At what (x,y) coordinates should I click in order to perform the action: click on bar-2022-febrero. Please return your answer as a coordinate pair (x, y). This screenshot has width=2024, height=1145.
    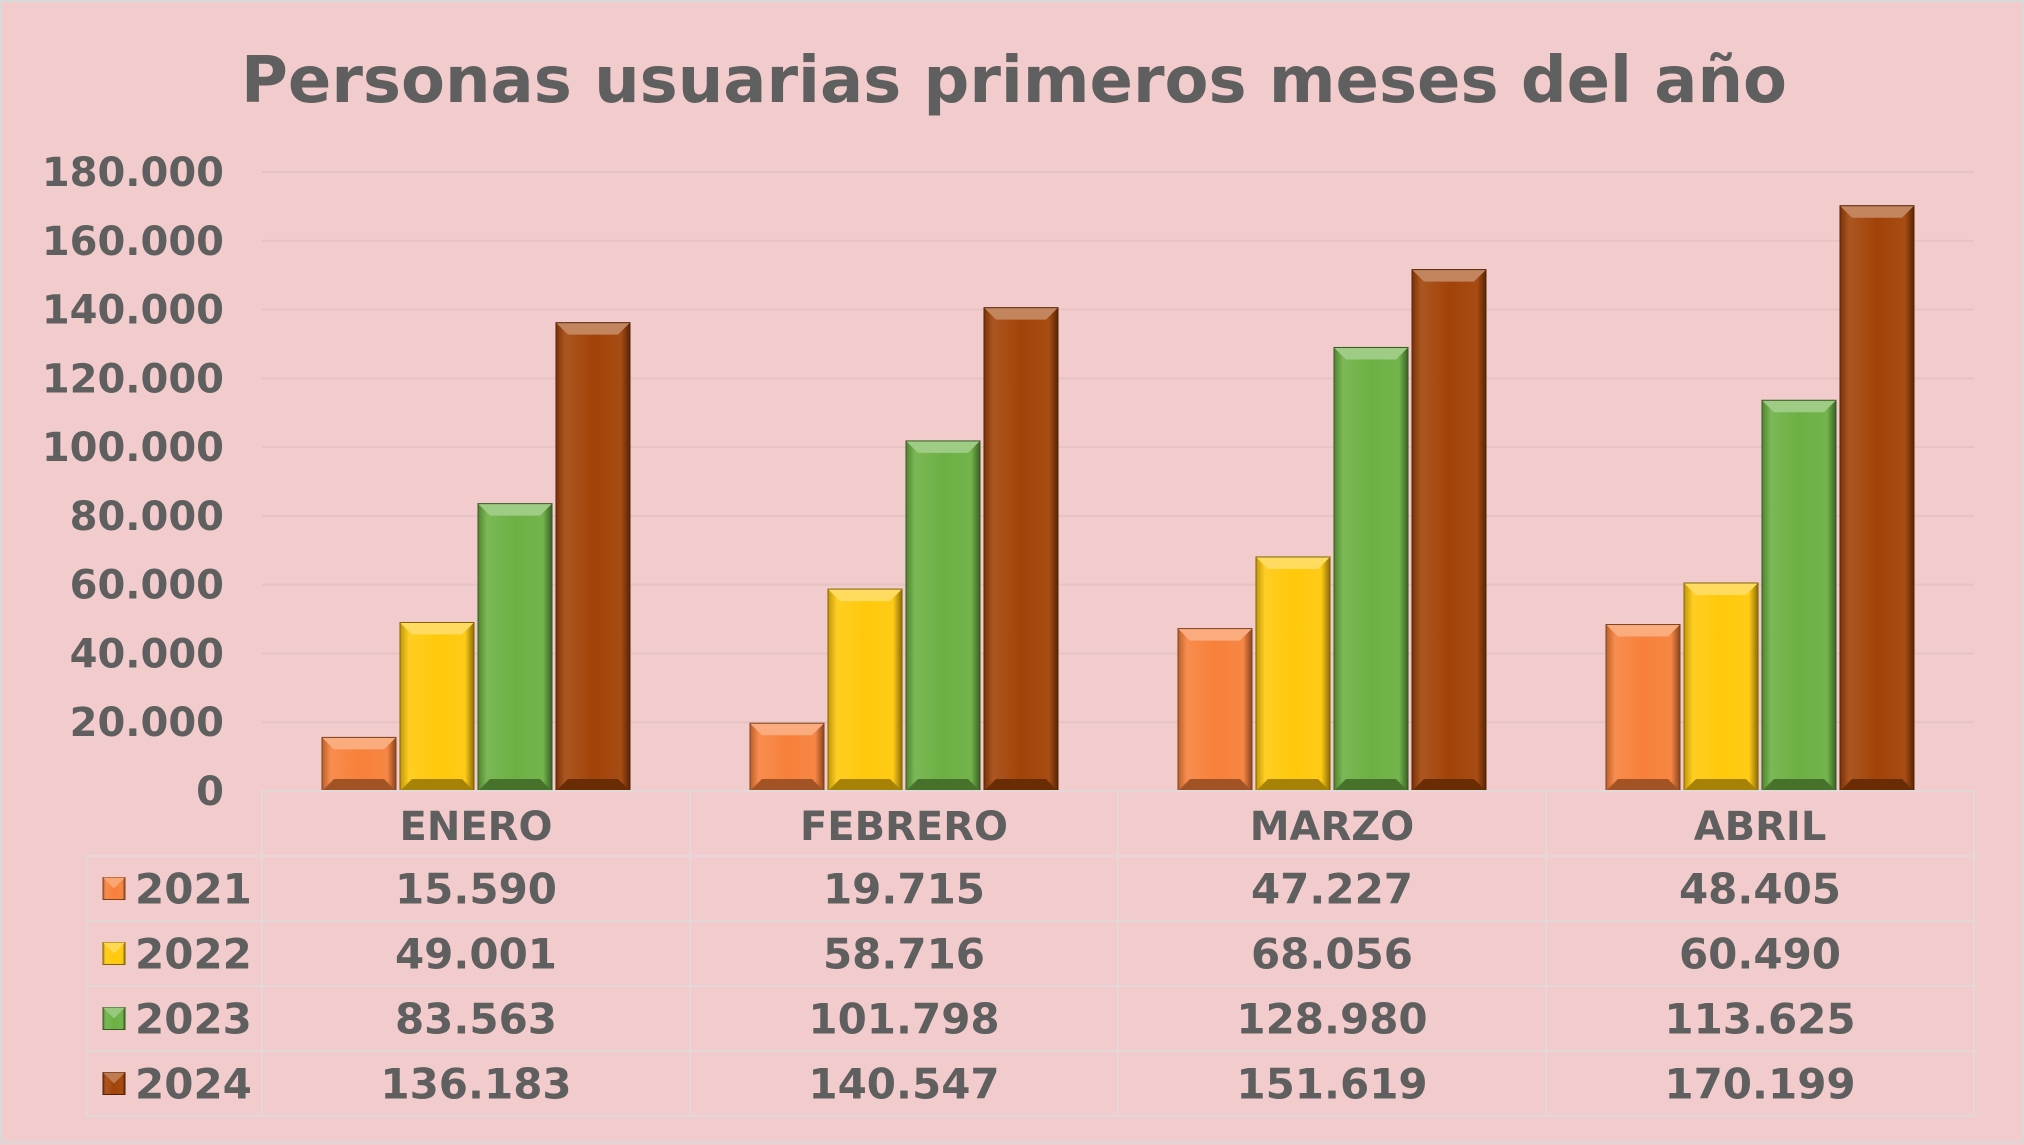
    Looking at the image, I should click on (865, 690).